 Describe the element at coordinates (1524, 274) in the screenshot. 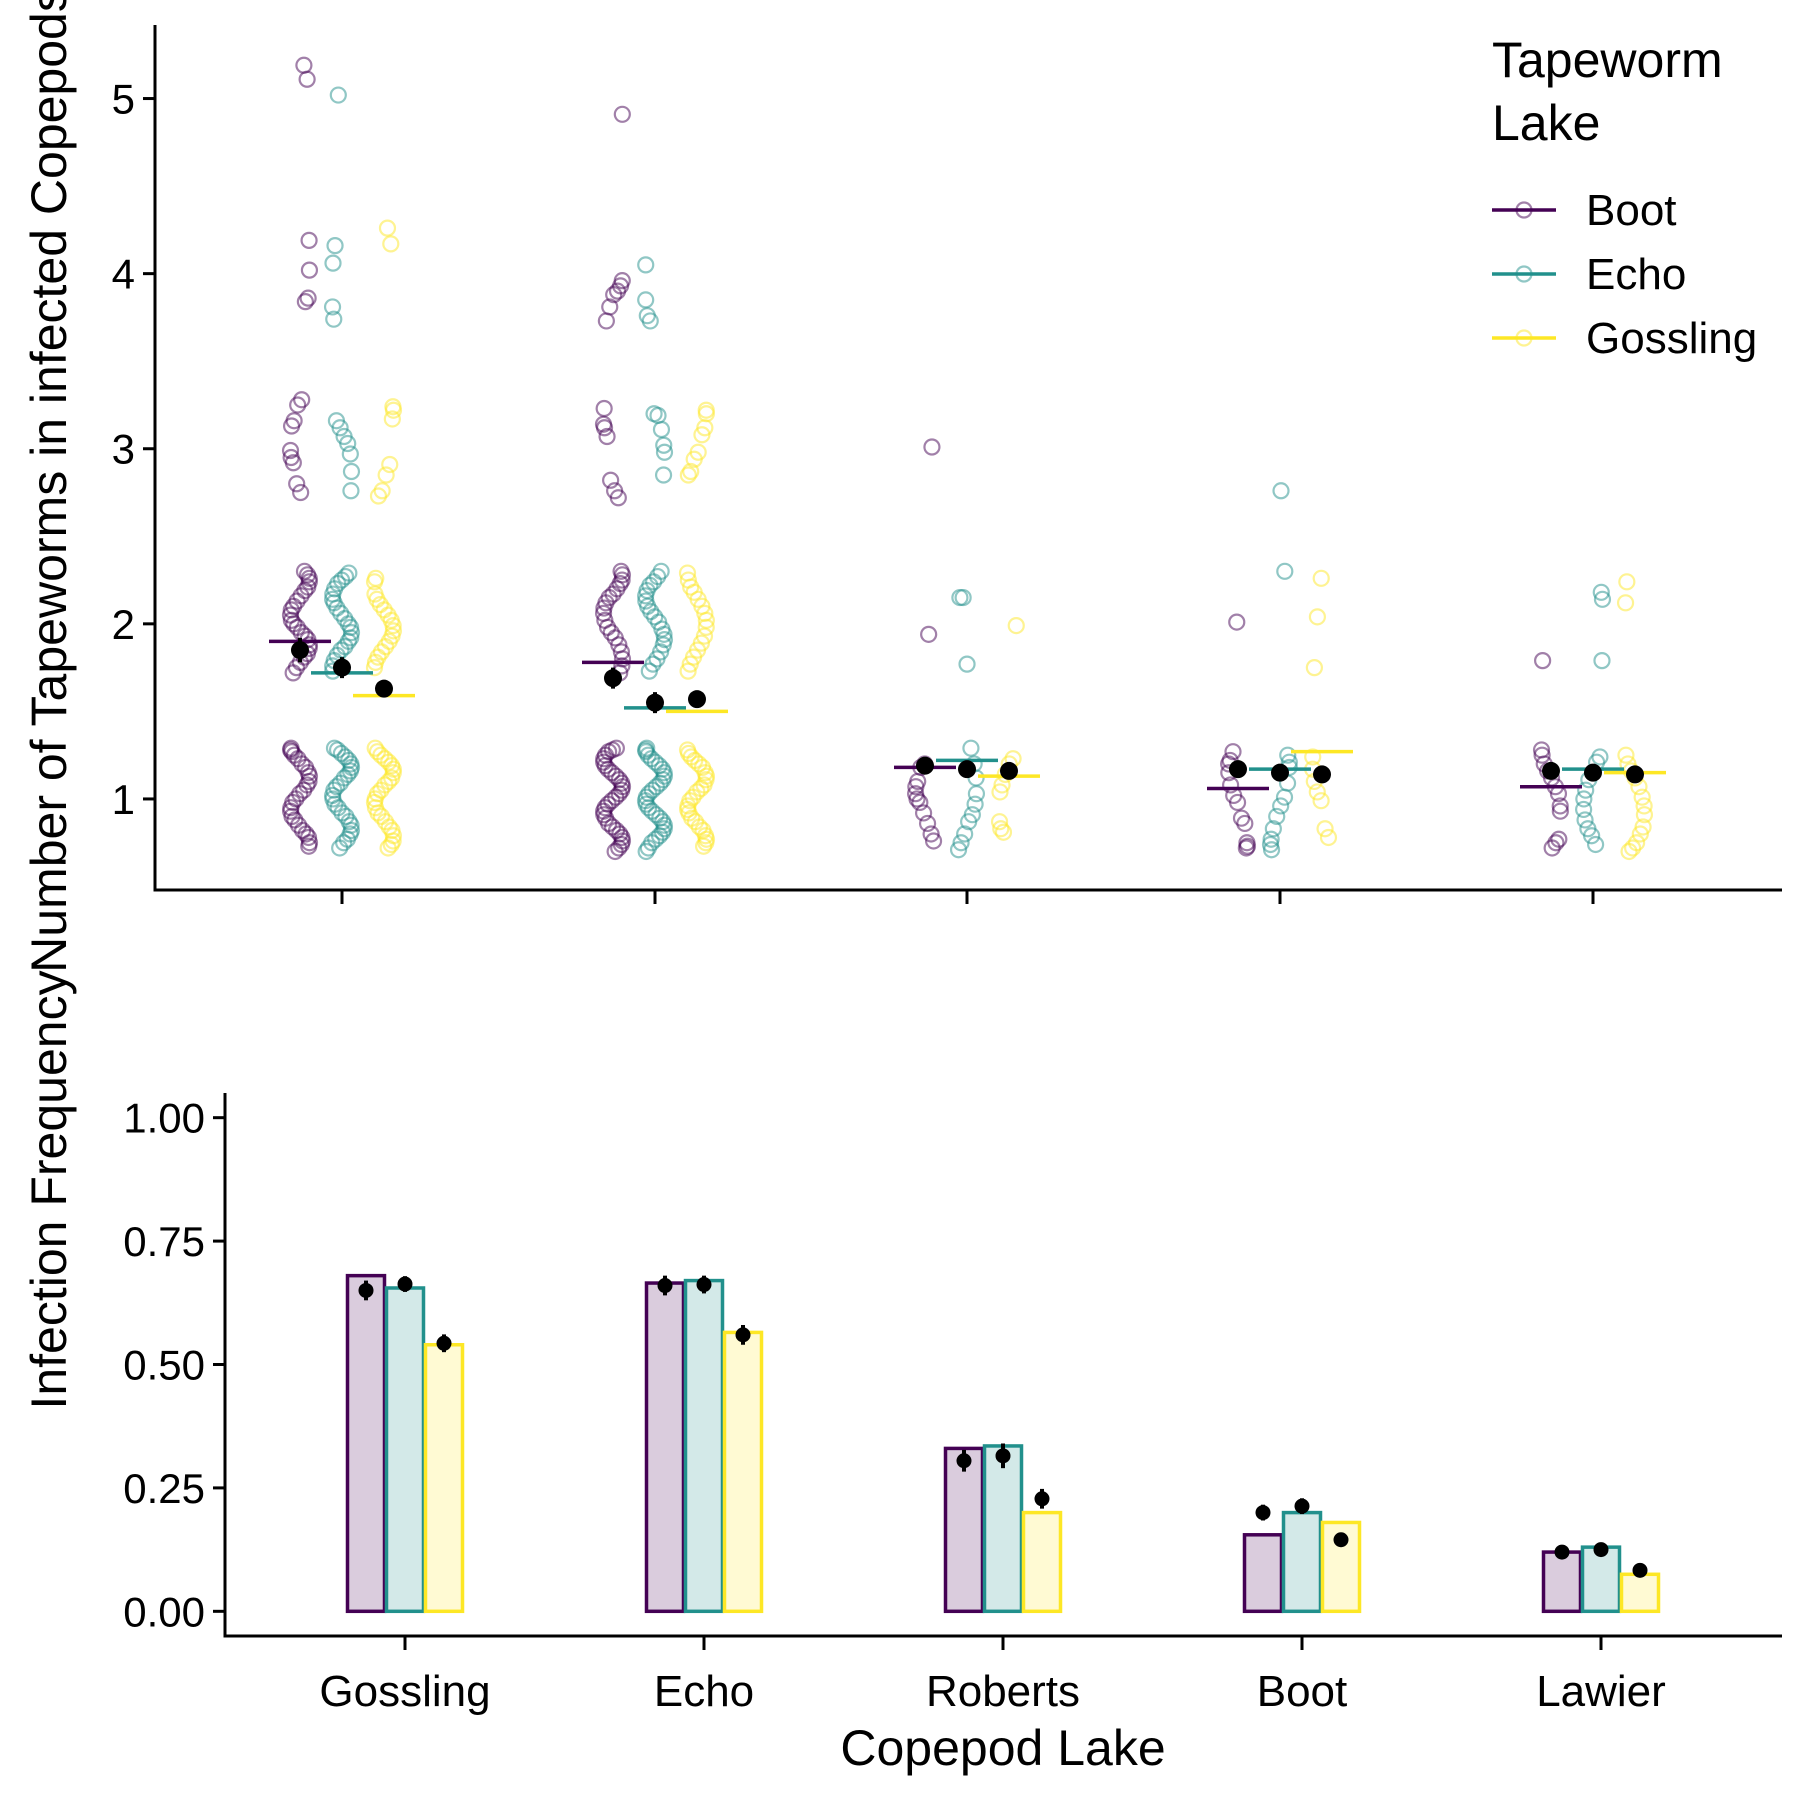

I see `legend-marker-echo` at that location.